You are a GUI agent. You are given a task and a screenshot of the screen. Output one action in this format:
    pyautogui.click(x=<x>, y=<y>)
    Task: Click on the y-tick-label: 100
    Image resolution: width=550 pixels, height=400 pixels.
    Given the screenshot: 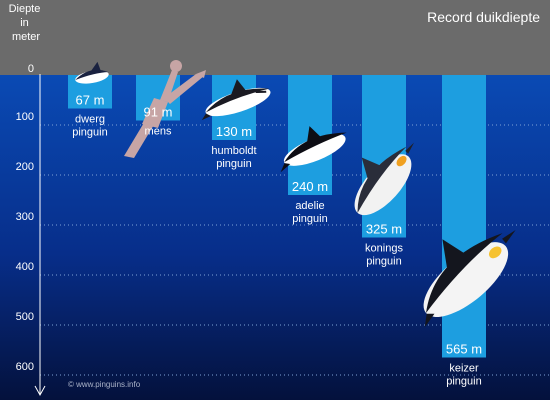 What is the action you would take?
    pyautogui.click(x=25, y=117)
    